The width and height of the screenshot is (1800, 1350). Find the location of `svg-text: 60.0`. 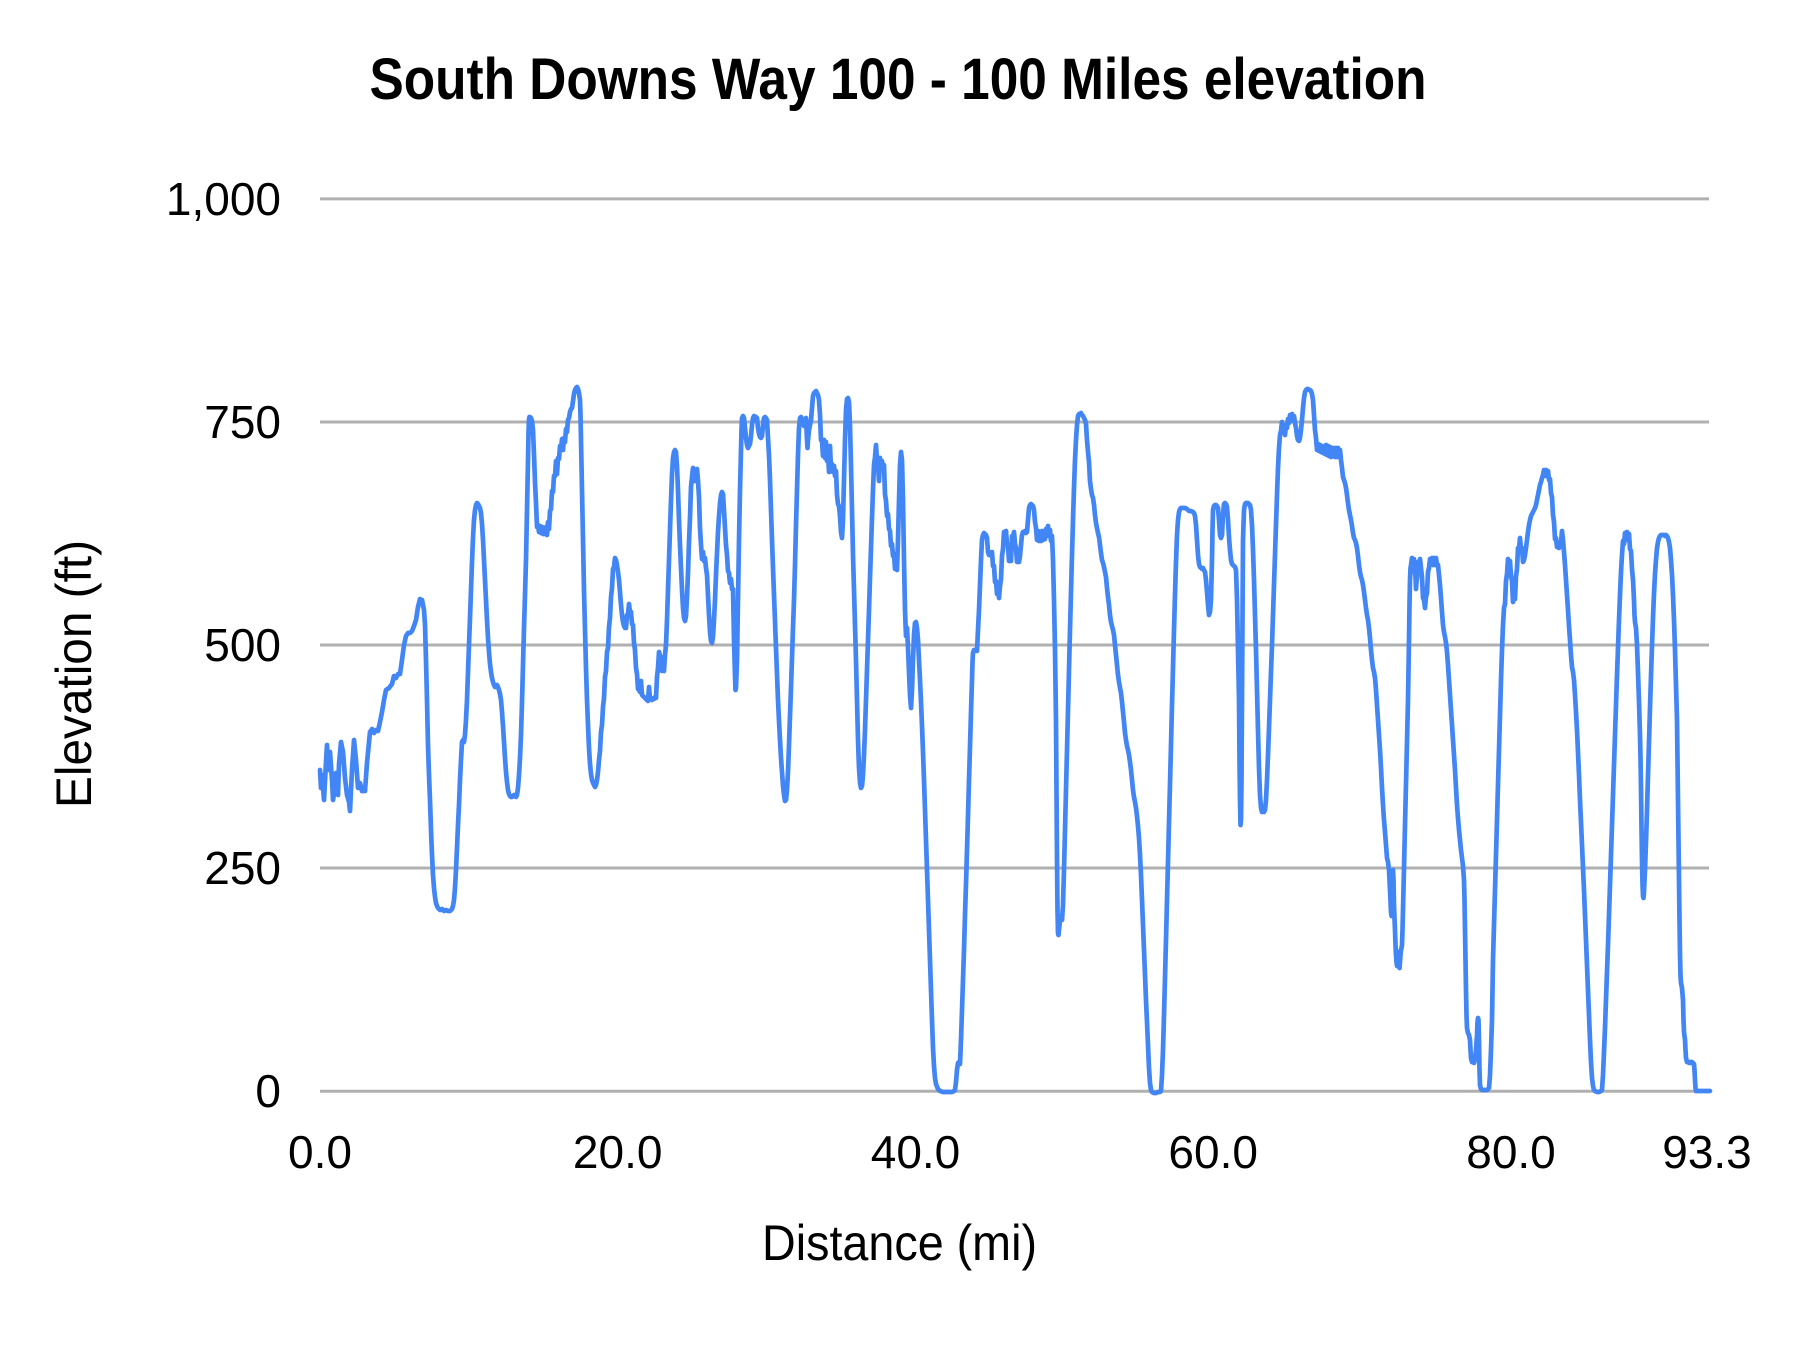

svg-text: 60.0 is located at coordinates (1213, 1152).